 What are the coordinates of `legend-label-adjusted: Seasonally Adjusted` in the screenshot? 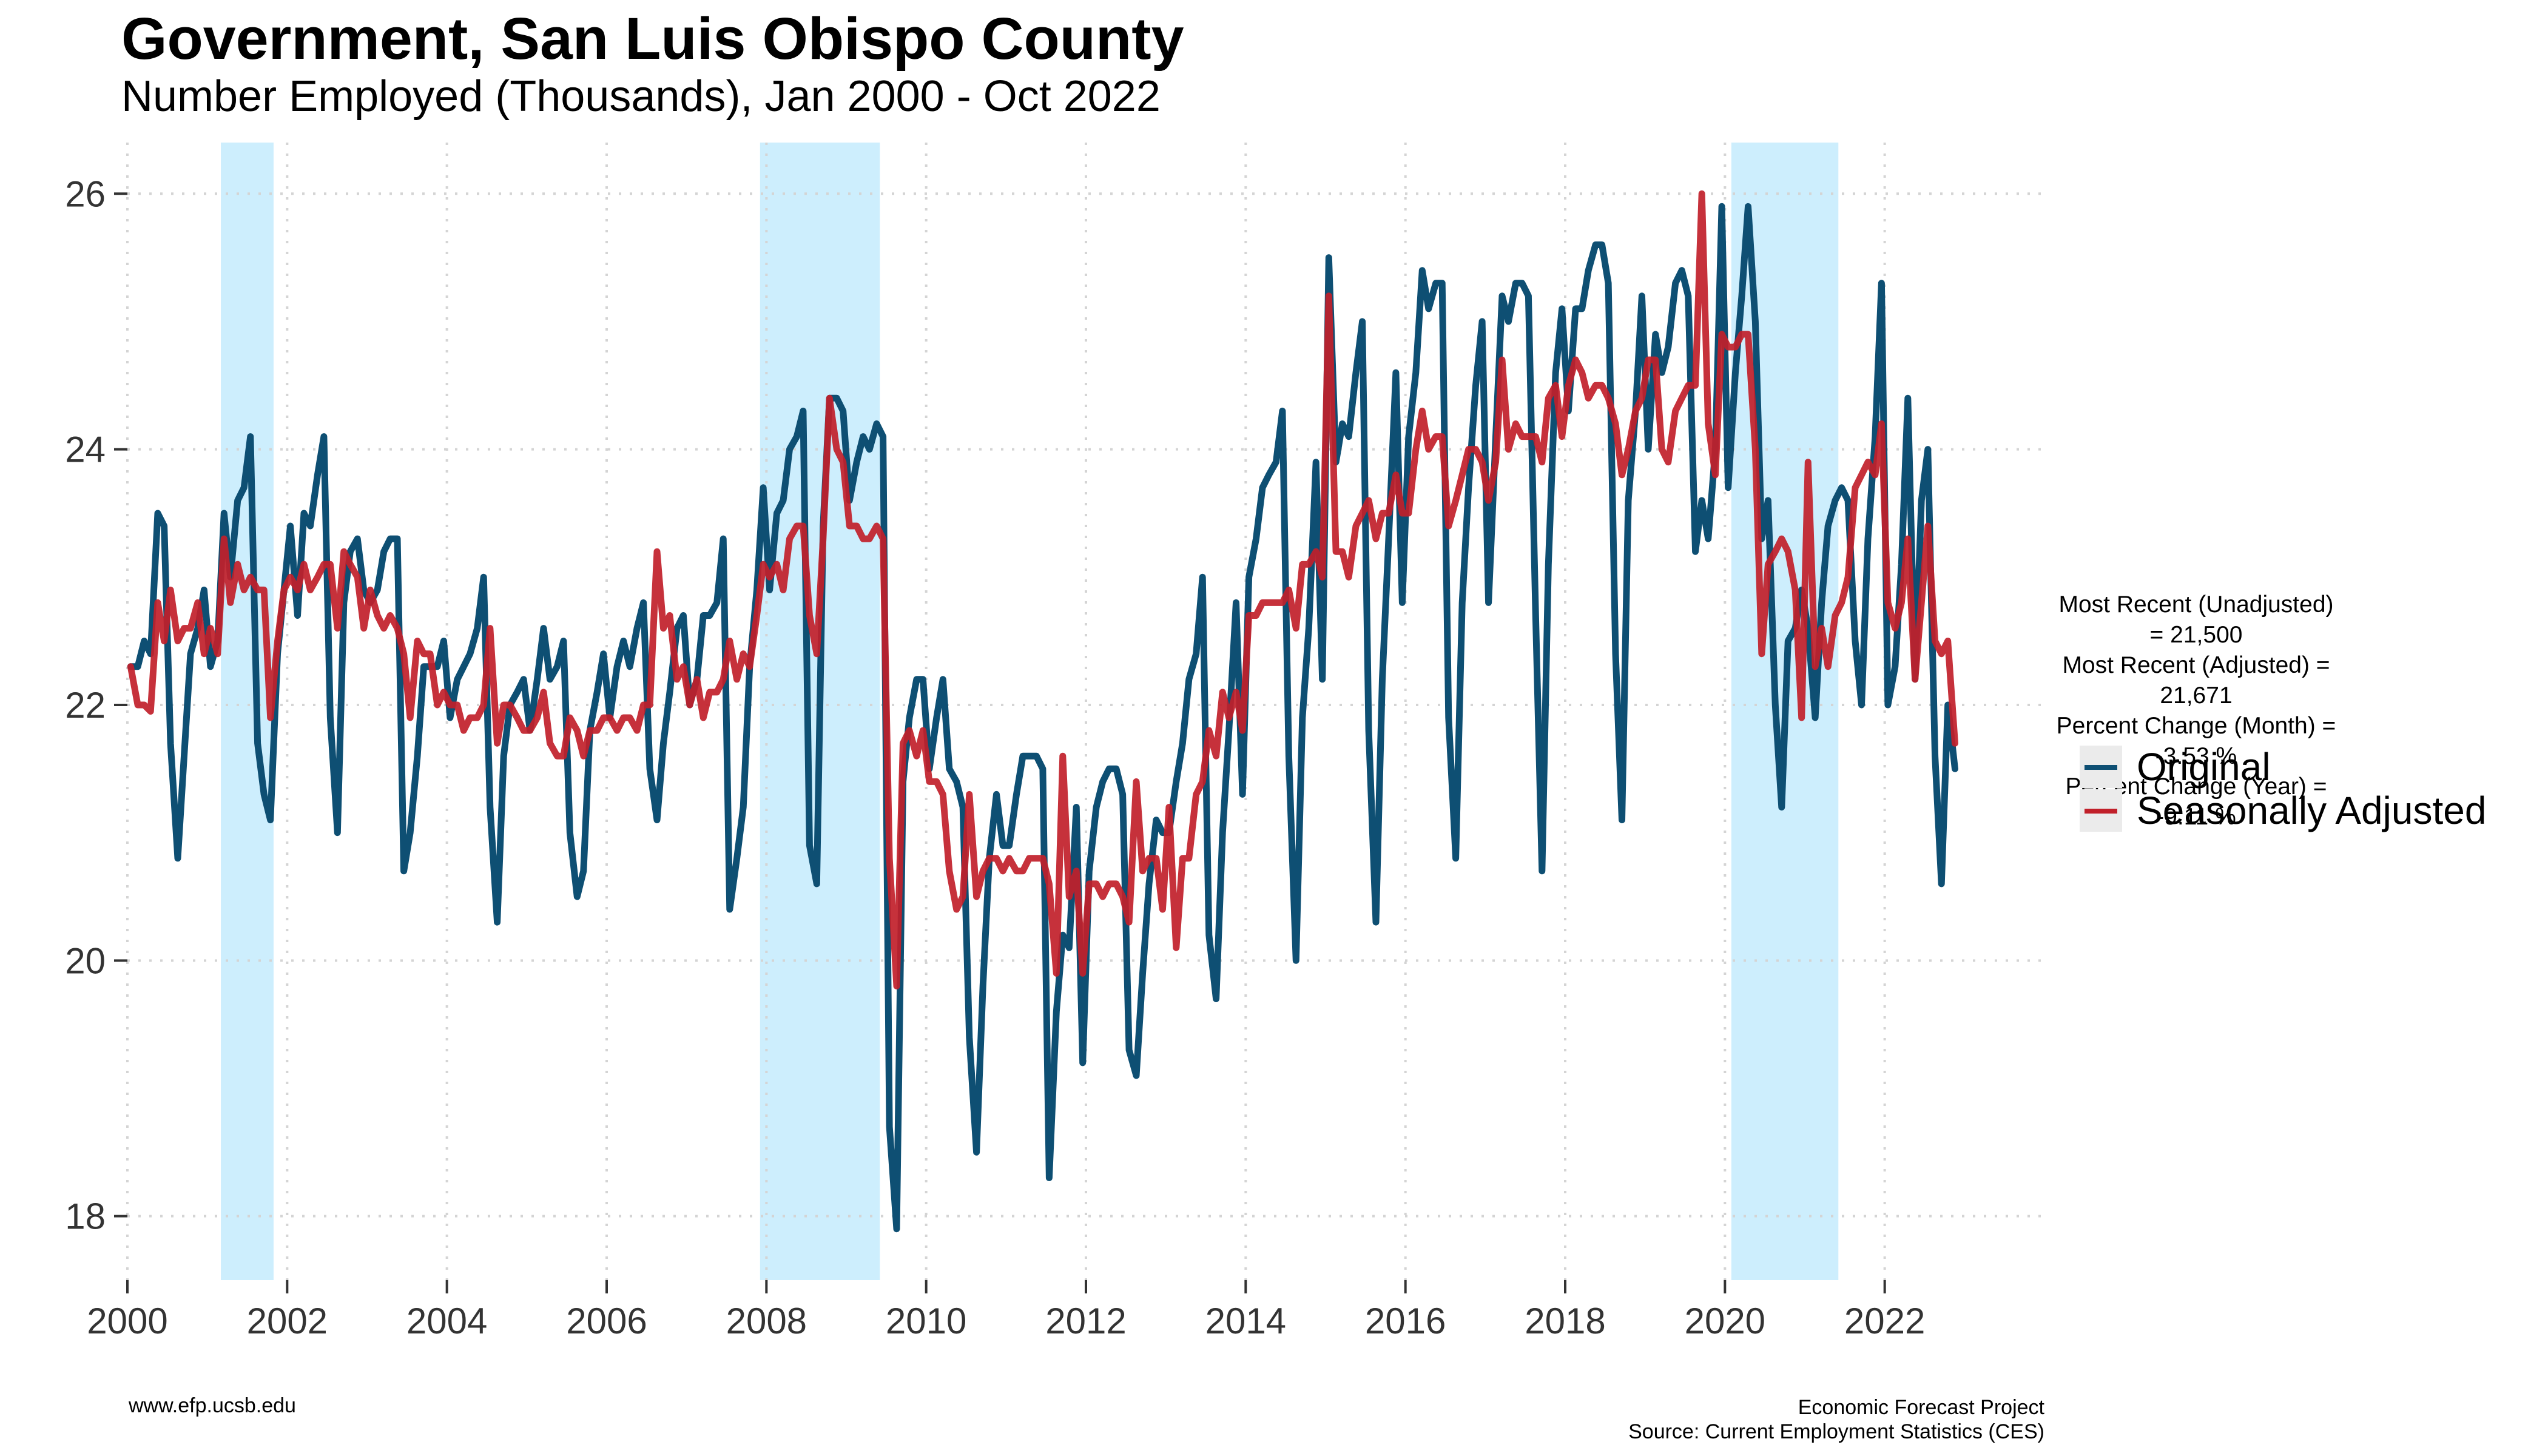 It's located at (2312, 810).